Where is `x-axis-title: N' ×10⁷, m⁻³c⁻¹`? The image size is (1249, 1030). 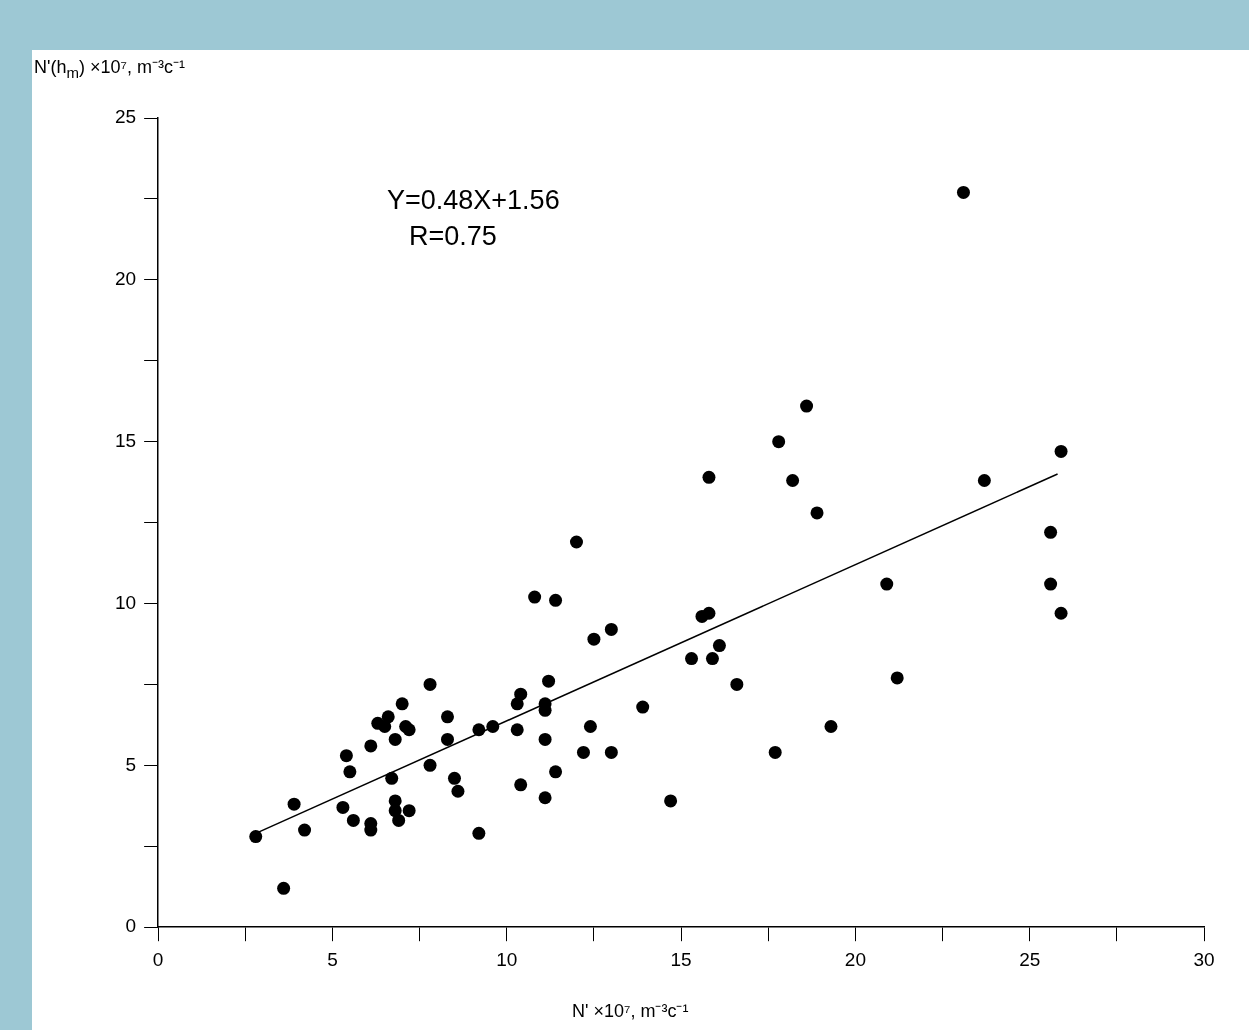 x-axis-title: N' ×10⁷, m⁻³c⁻¹ is located at coordinates (630, 1011).